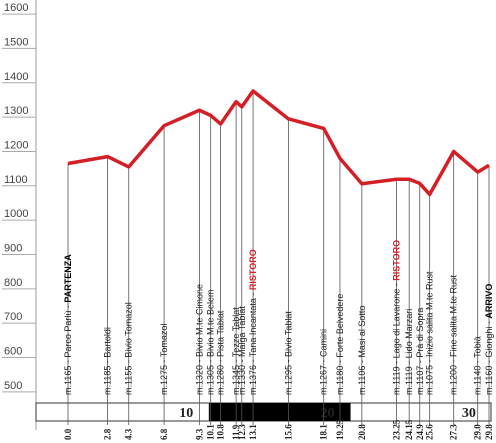 The image size is (496, 443). What do you see at coordinates (236, 432) in the screenshot?
I see `x-tick-label: 11.9` at bounding box center [236, 432].